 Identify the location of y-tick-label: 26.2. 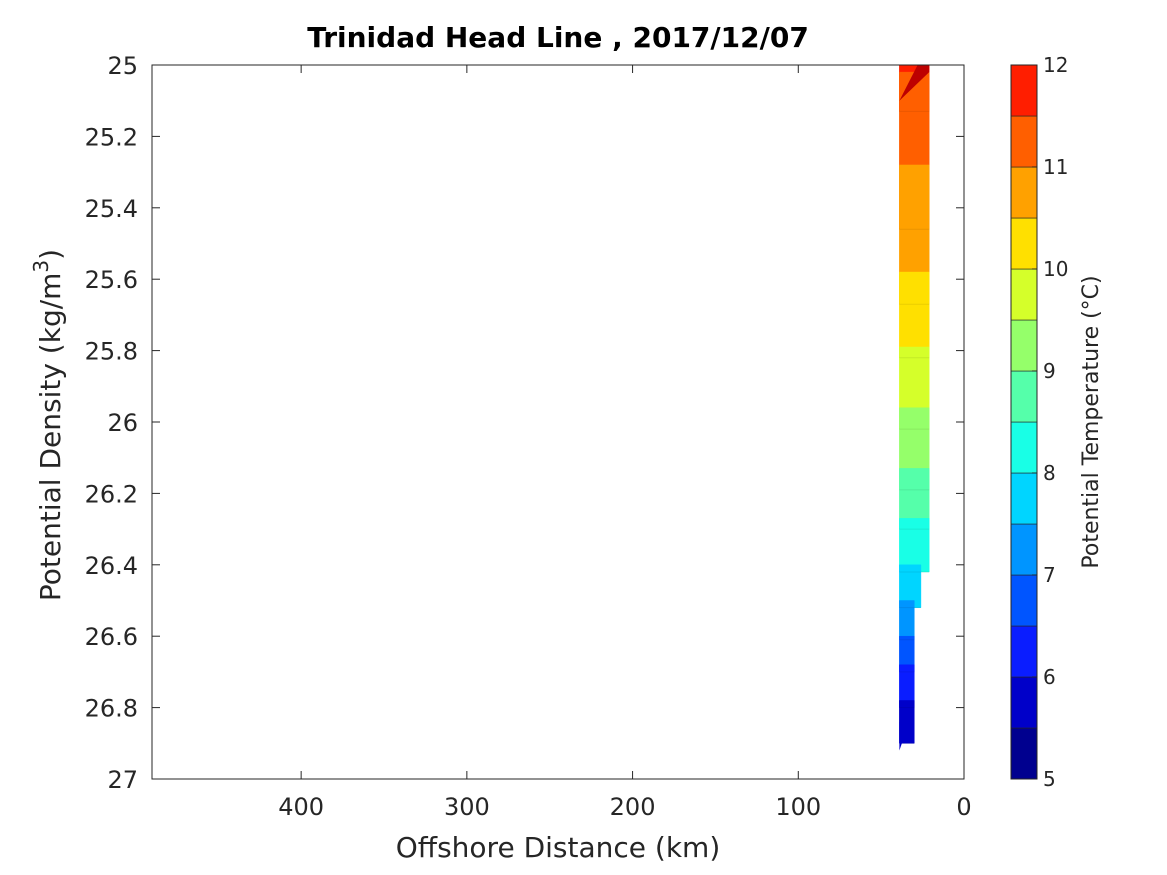
(111, 494).